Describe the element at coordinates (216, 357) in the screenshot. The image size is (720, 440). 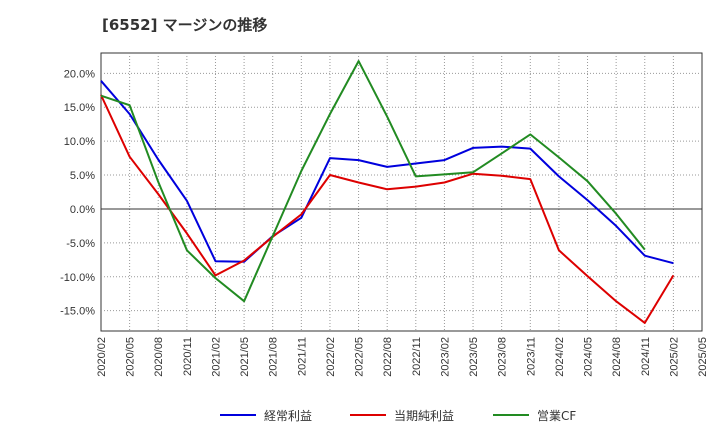
I see `x-tick-label: 2021/02` at that location.